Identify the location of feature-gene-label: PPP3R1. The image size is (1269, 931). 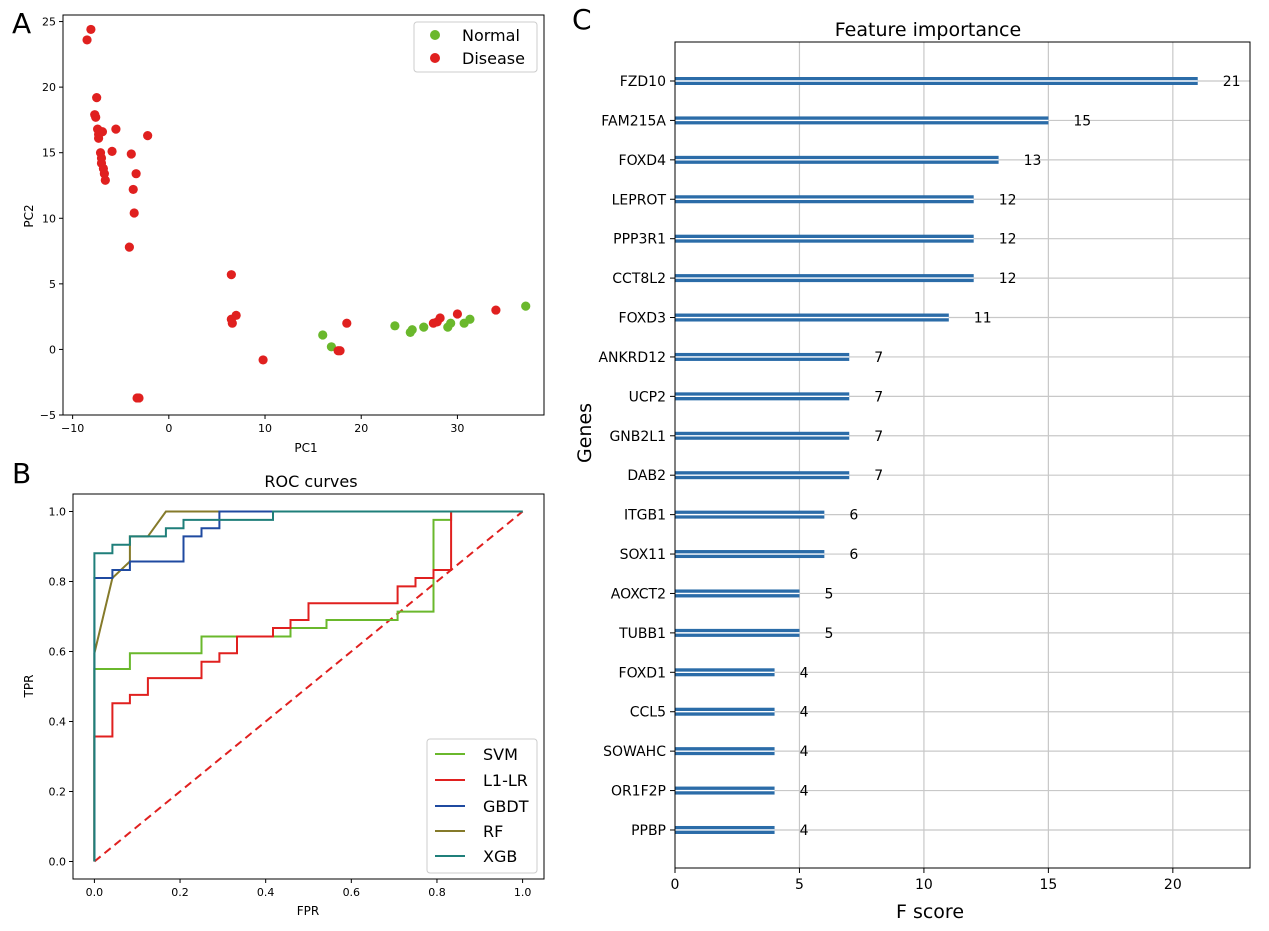
(639, 240).